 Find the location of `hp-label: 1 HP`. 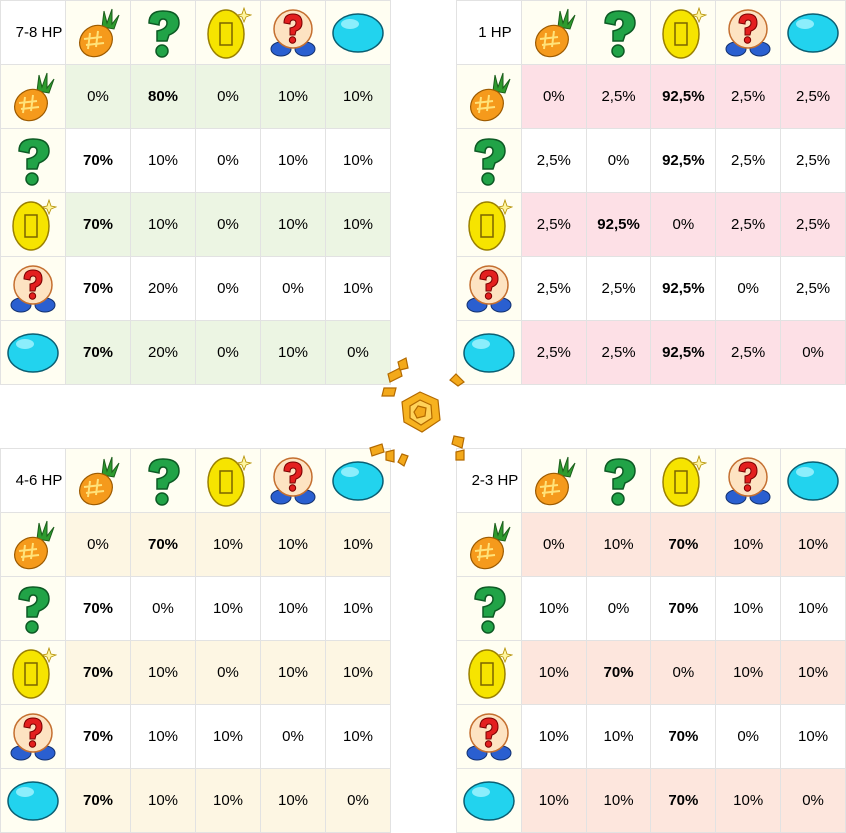

hp-label: 1 HP is located at coordinates (489, 32).